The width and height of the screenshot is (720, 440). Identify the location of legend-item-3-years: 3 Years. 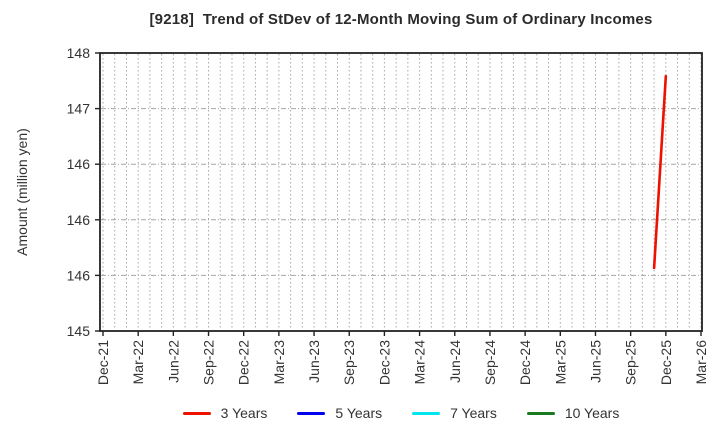
(225, 413).